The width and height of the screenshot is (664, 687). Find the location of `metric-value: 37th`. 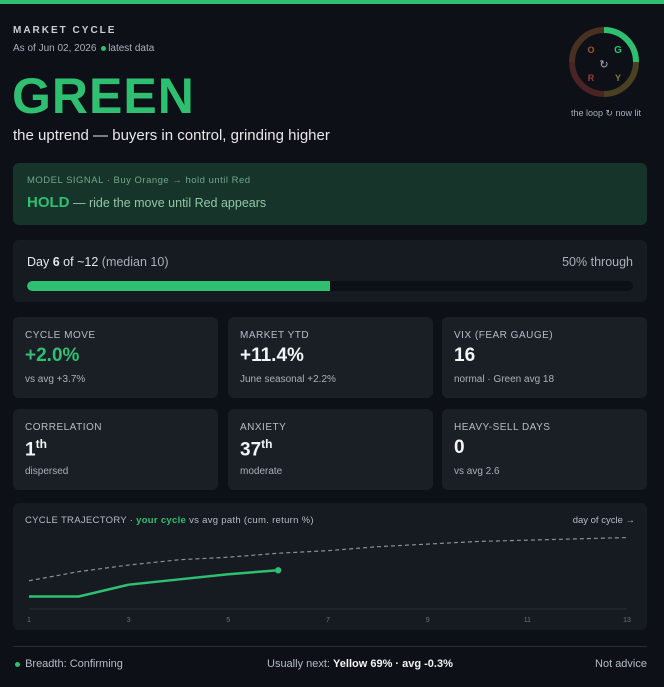

metric-value: 37th is located at coordinates (256, 449).